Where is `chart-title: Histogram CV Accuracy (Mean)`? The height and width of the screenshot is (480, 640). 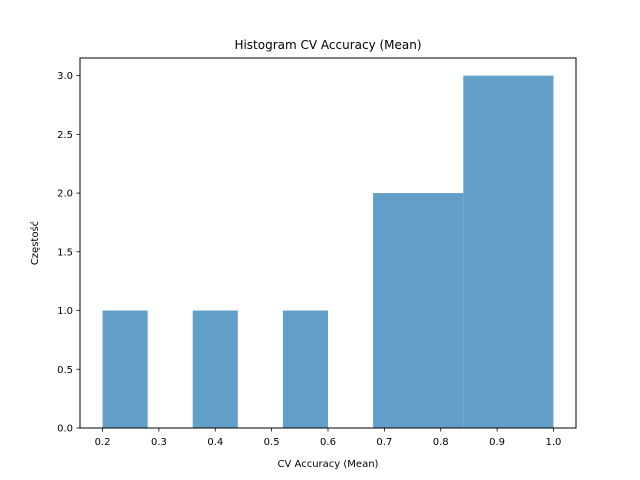
chart-title: Histogram CV Accuracy (Mean) is located at coordinates (327, 45).